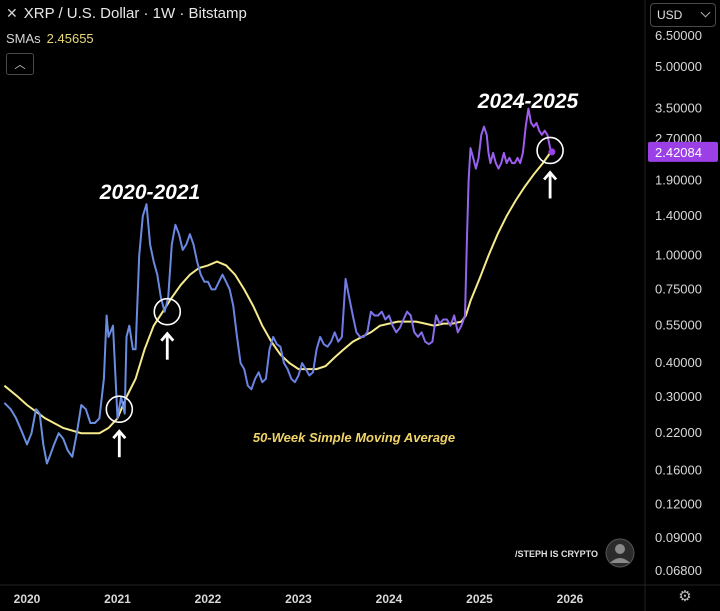  What do you see at coordinates (135, 13) in the screenshot?
I see `chart-title: XRP / U.S. Dollar · 1W · Bitstamp` at bounding box center [135, 13].